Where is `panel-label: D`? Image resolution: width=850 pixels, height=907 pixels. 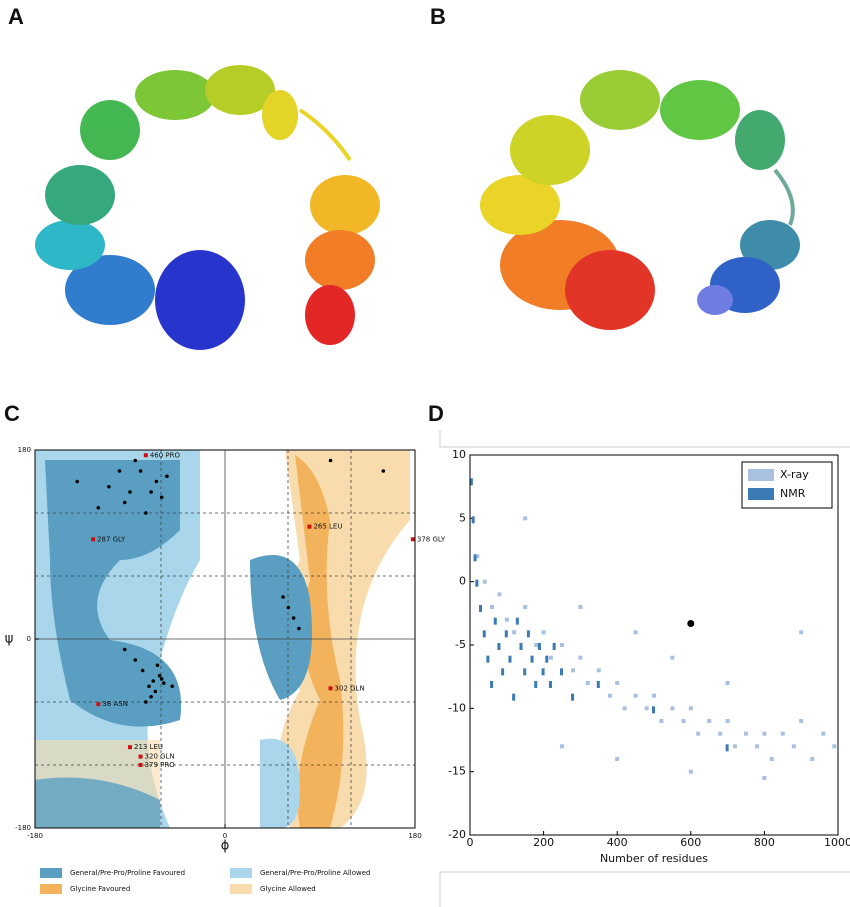 panel-label: D is located at coordinates (436, 413).